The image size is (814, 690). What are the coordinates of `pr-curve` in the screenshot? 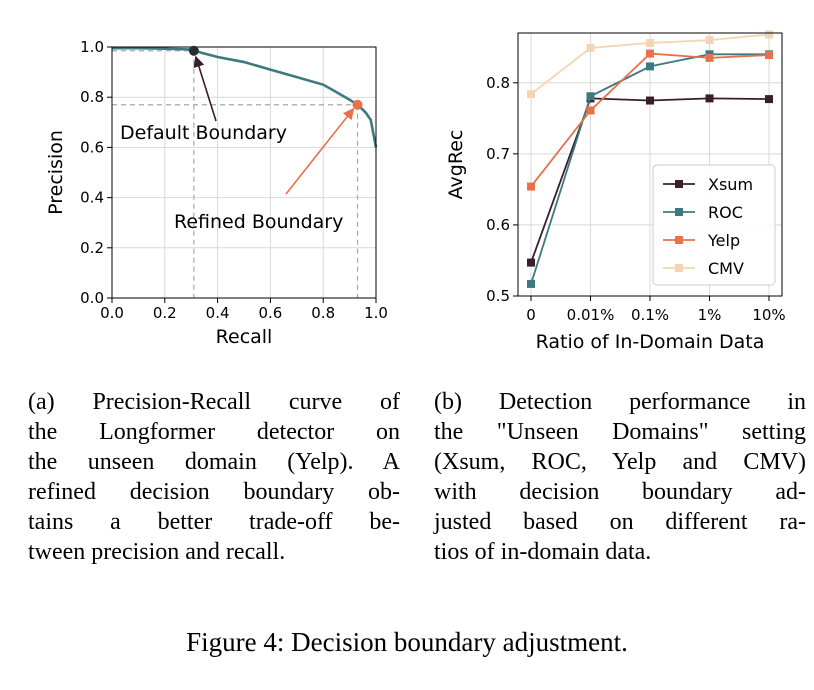 It's located at (245, 97).